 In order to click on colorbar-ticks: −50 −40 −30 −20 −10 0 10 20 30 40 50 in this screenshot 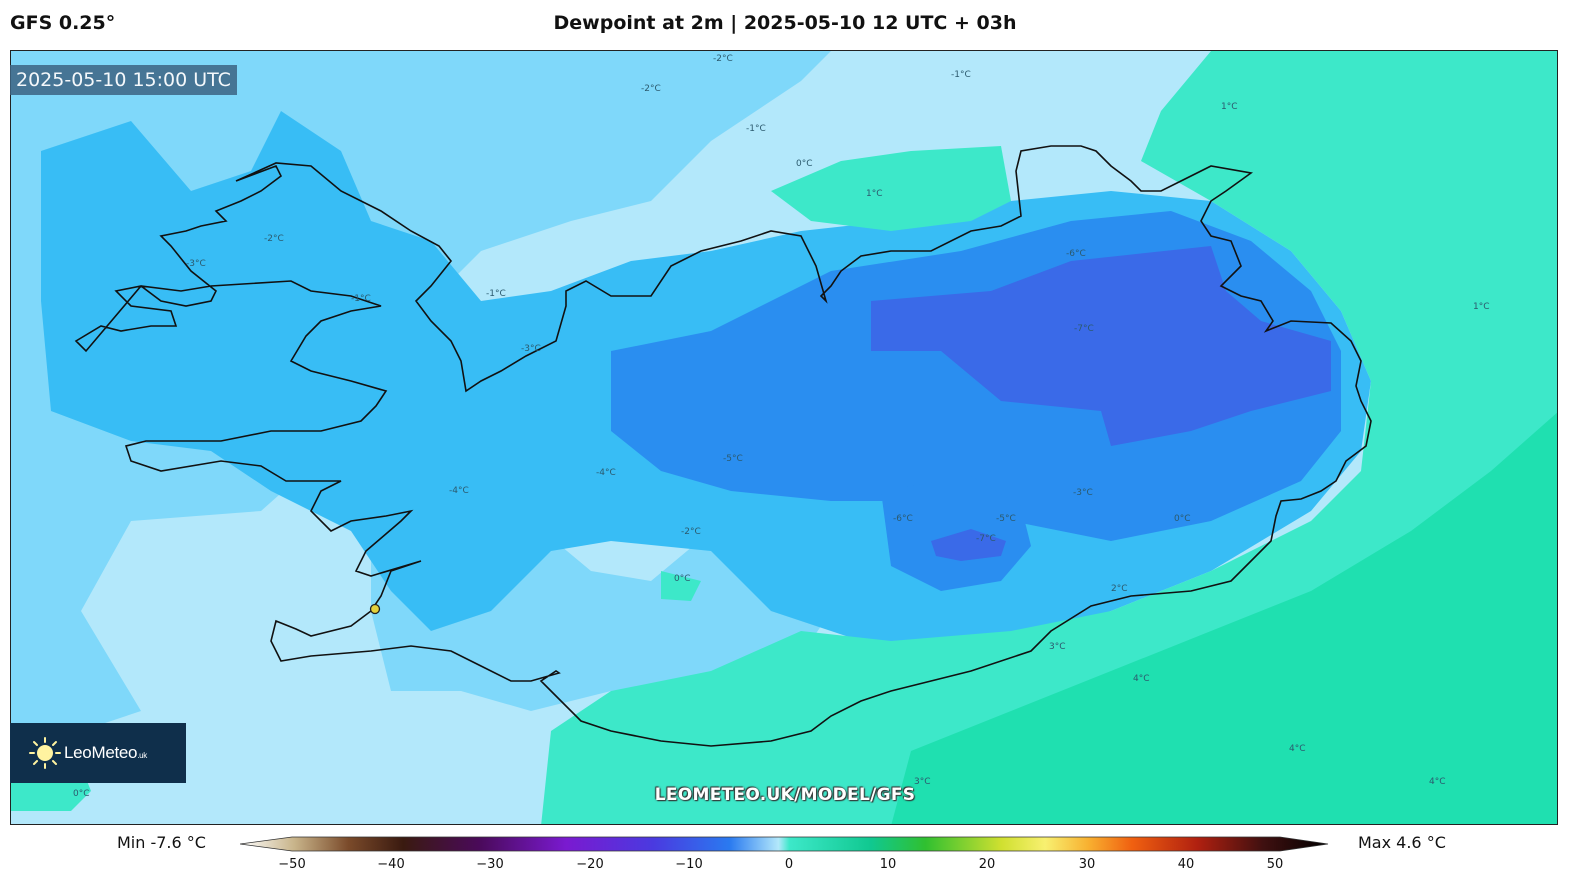, I will do `click(785, 866)`.